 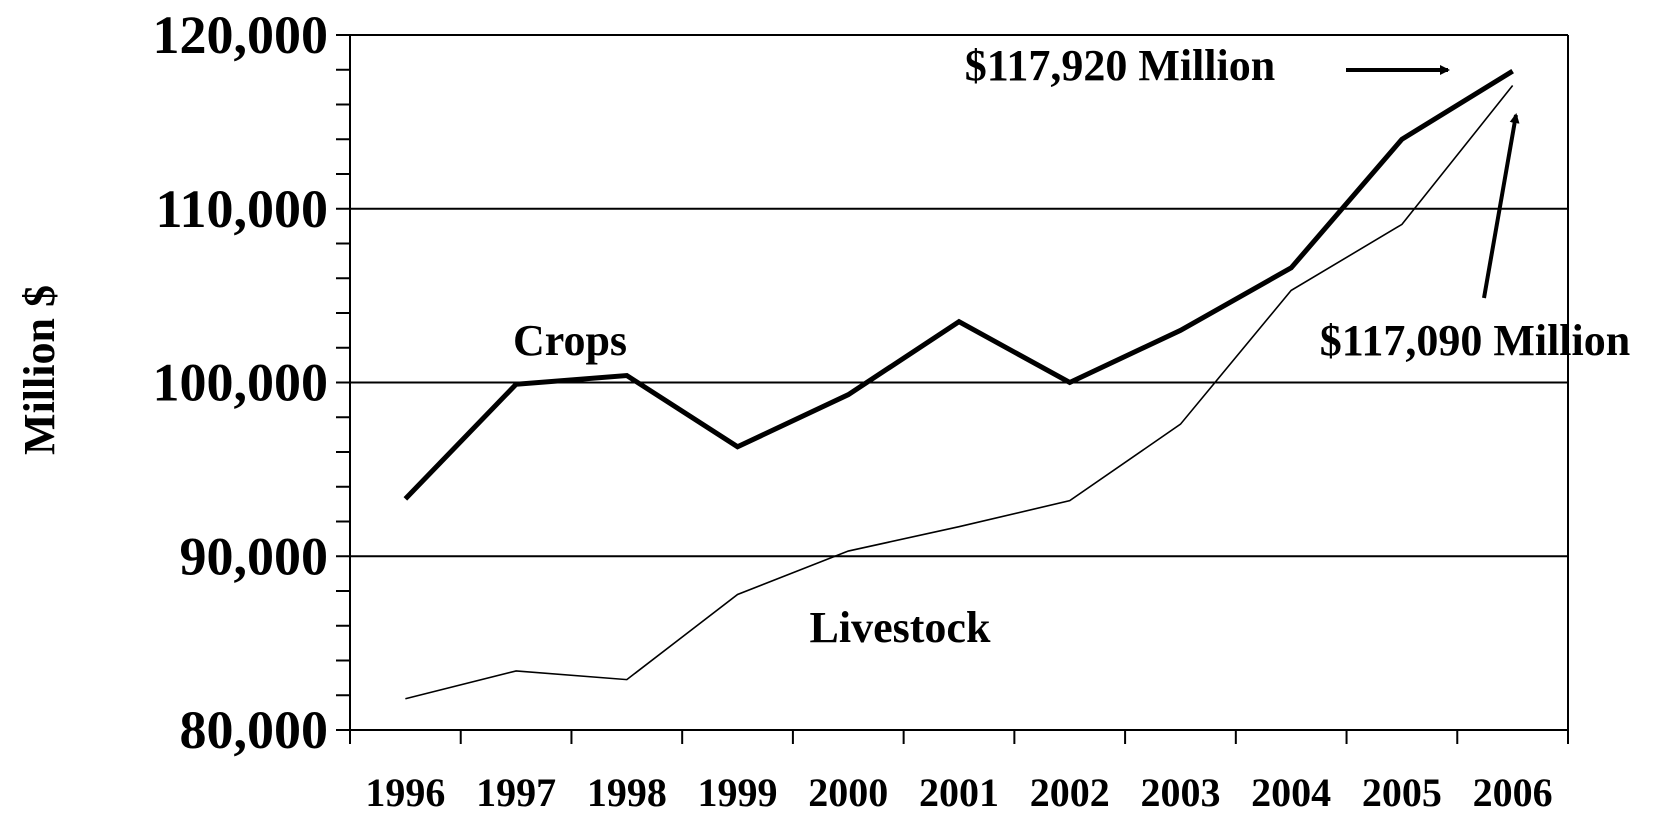 What do you see at coordinates (1513, 792) in the screenshot?
I see `x-tick-label-2006: 2006` at bounding box center [1513, 792].